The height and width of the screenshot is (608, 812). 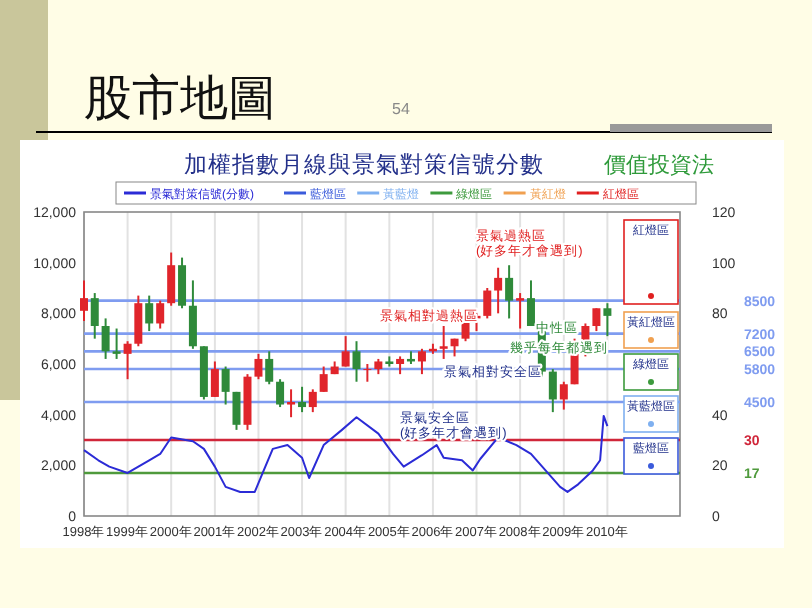 What do you see at coordinates (401, 109) in the screenshot?
I see `text: 54` at bounding box center [401, 109].